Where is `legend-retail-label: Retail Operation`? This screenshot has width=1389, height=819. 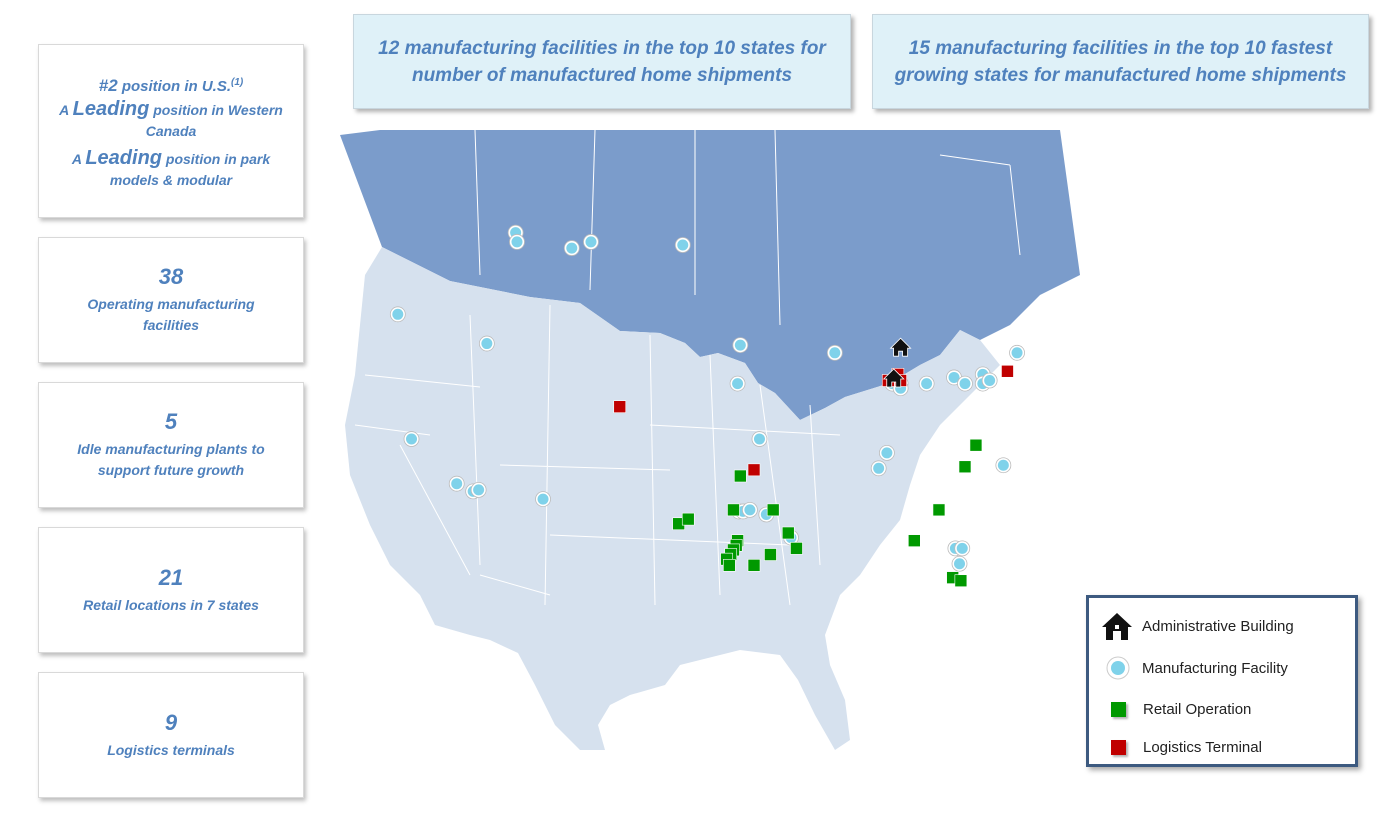 legend-retail-label: Retail Operation is located at coordinates (1197, 709).